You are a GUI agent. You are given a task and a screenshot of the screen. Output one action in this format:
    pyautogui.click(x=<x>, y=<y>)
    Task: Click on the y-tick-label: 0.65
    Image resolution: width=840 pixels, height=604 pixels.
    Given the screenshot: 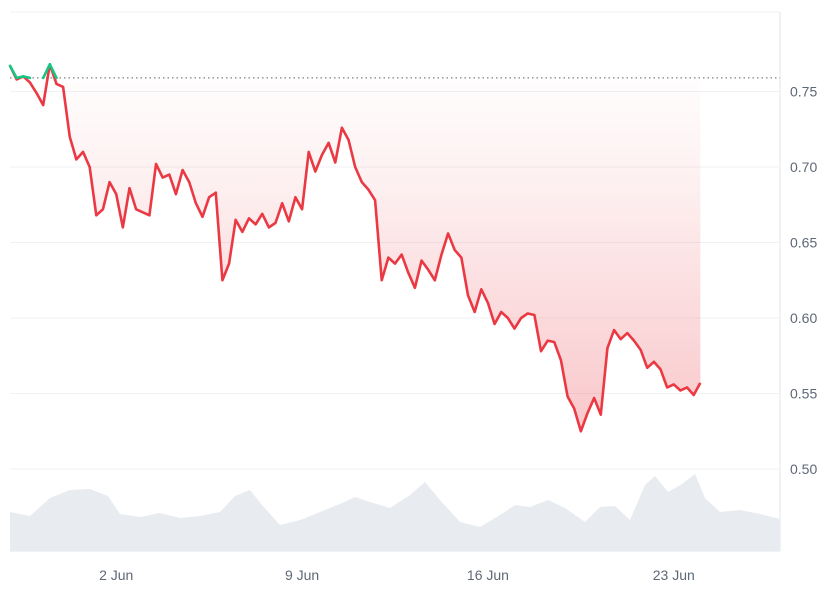 What is the action you would take?
    pyautogui.click(x=803, y=243)
    